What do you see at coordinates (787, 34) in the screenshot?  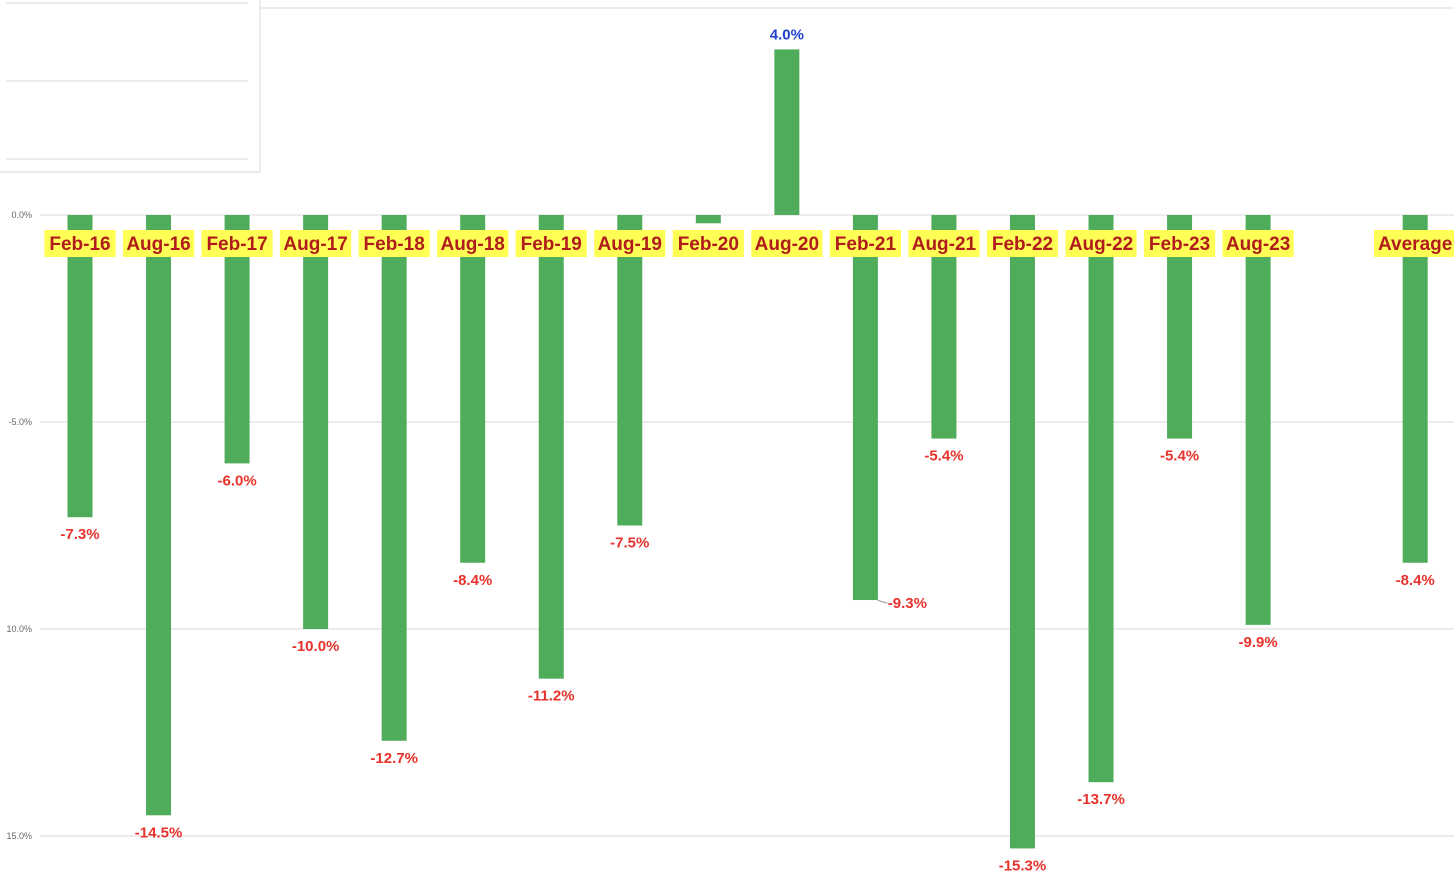 I see `data-label: 4.0%` at bounding box center [787, 34].